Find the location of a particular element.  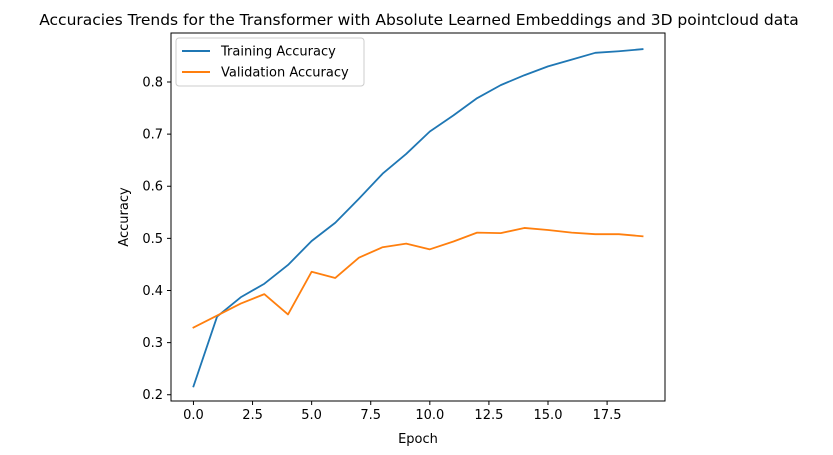

x-tick-label: 2.5 is located at coordinates (252, 415).